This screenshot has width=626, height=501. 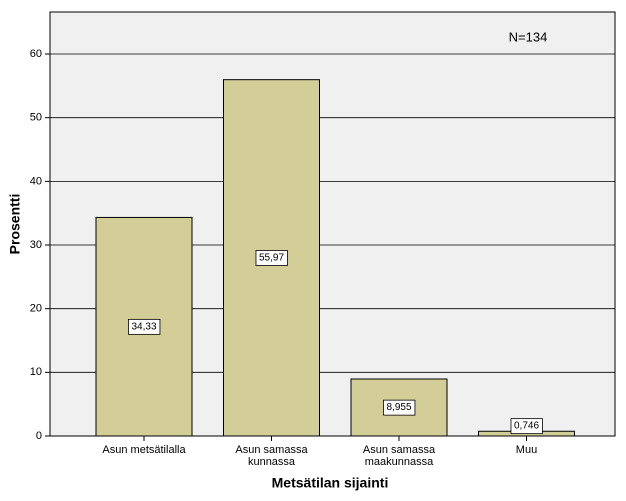 I want to click on y-tick-label: 10, so click(x=36, y=372).